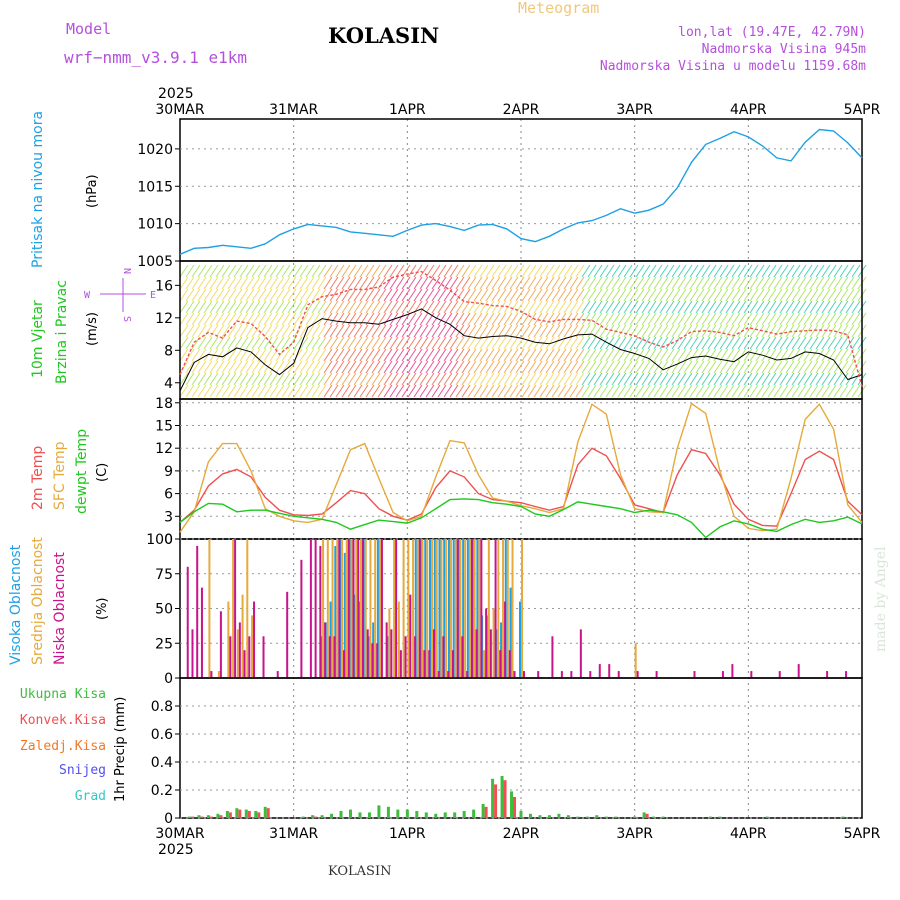 The image size is (900, 900). I want to click on precip-unit: 1hr Precip (mm), so click(120, 749).